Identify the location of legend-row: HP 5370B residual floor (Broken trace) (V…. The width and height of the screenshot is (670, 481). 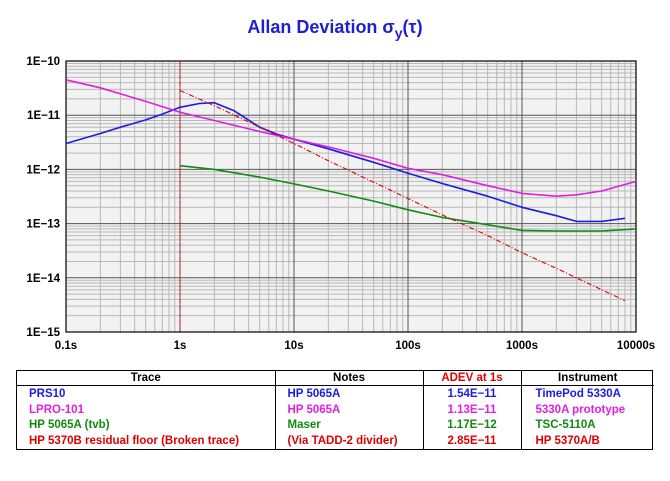
(335, 441).